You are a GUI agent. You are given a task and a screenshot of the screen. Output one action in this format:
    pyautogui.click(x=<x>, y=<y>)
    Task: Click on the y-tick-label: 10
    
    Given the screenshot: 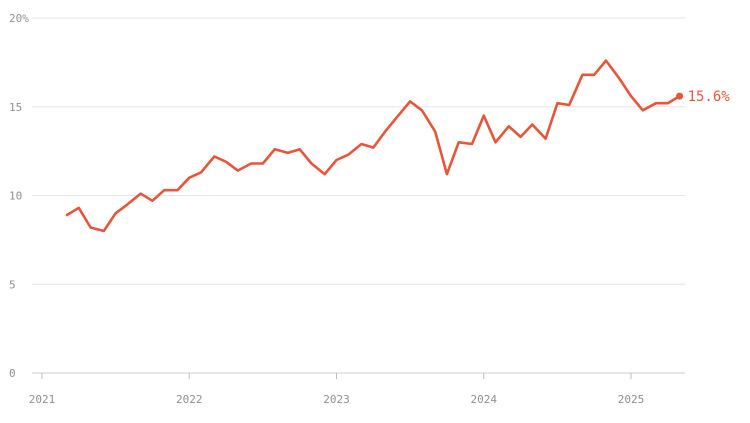 What is the action you would take?
    pyautogui.click(x=15, y=196)
    